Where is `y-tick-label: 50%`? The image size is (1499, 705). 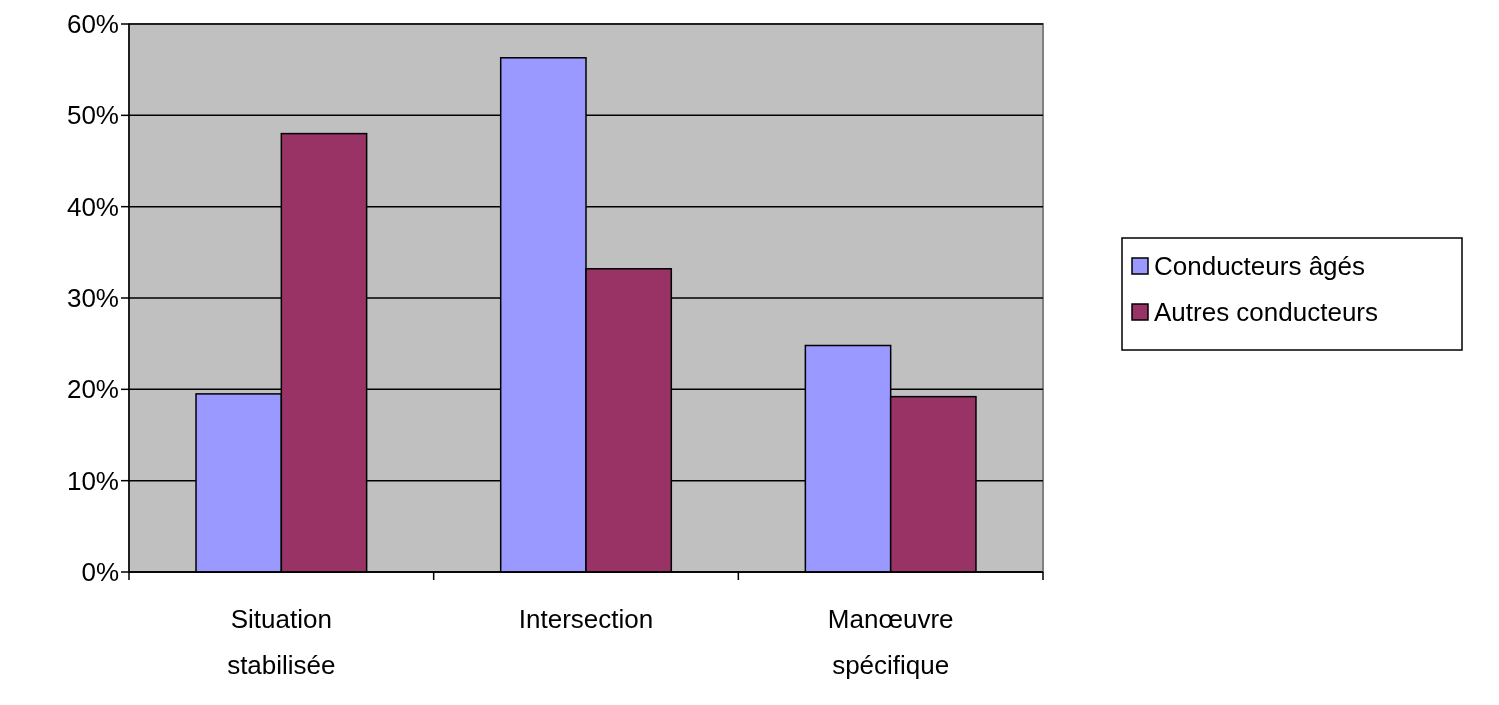 y-tick-label: 50% is located at coordinates (92, 115).